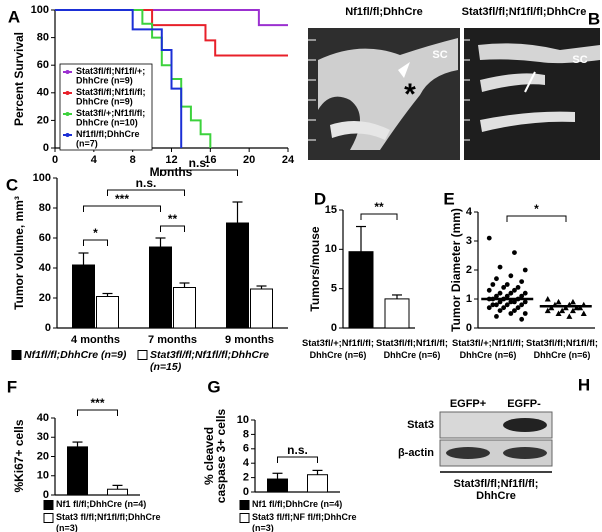  I want to click on y-tick-label: 60, so click(45, 238).